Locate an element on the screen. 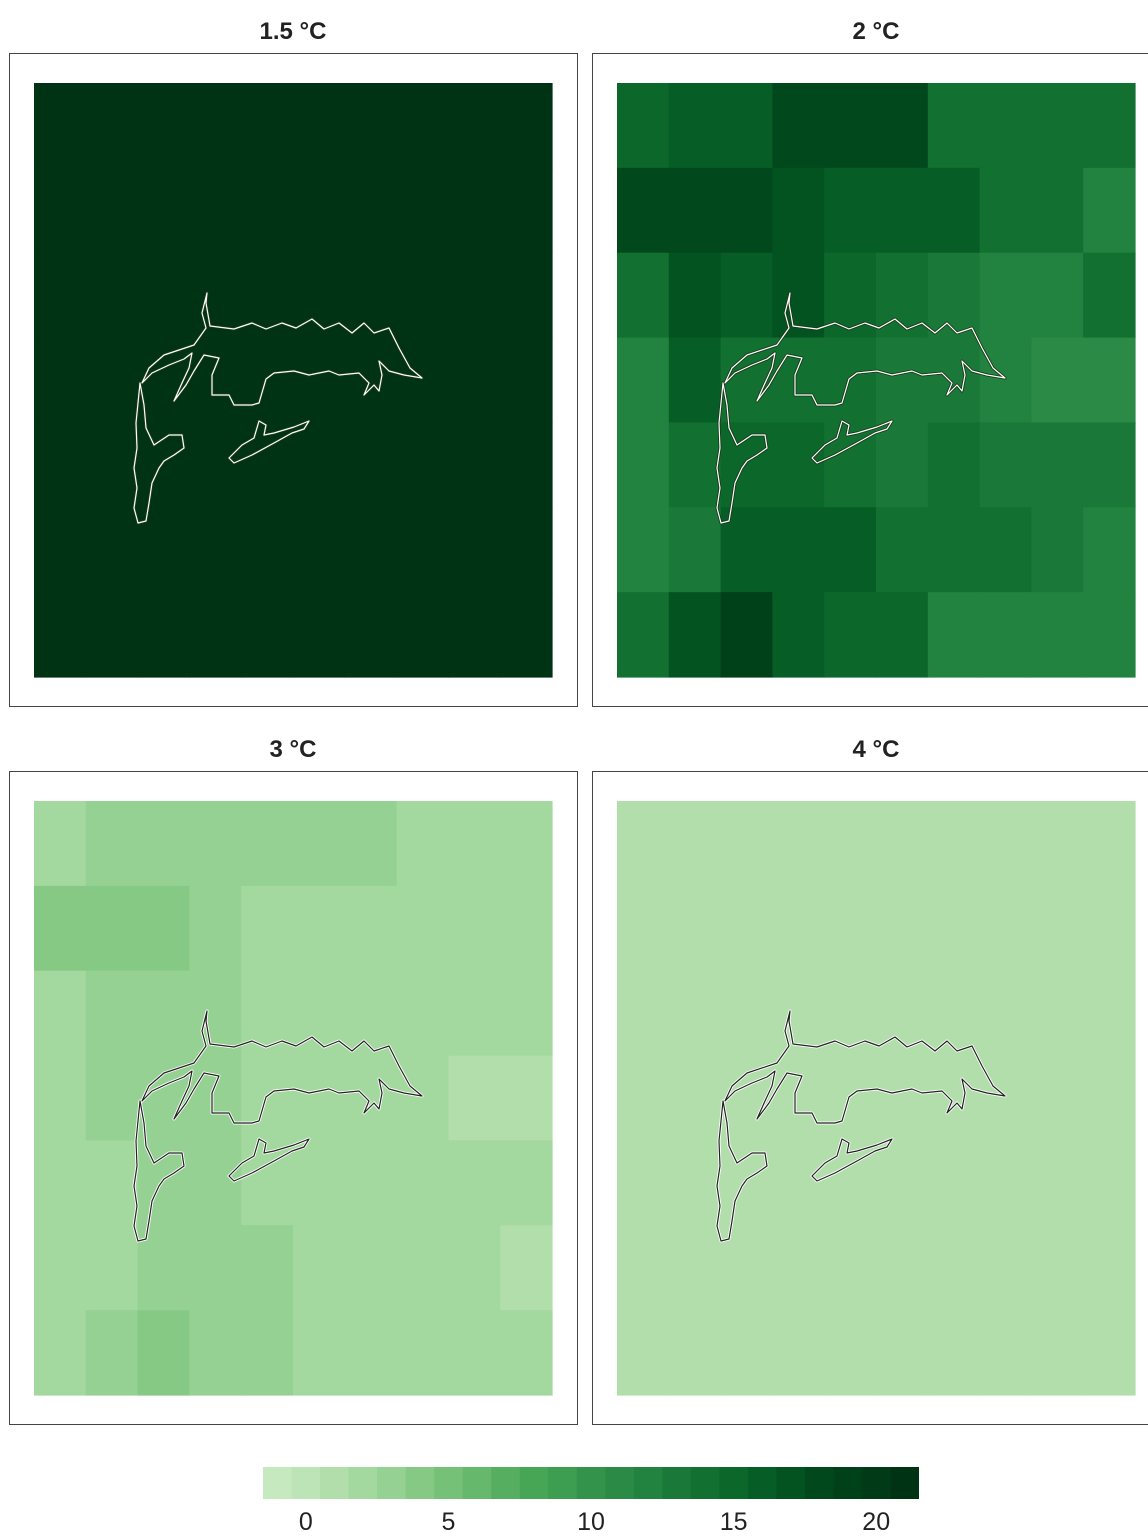 The image size is (1148, 1537). colorbar-tick-0: 0 is located at coordinates (305, 1522).